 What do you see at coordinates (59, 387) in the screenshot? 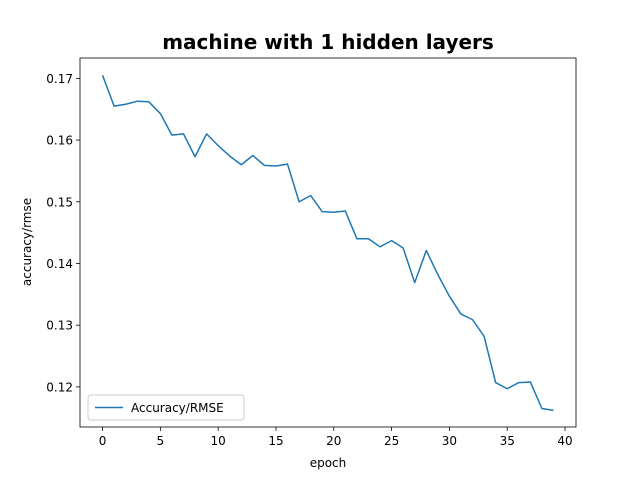
I see `y-tick-label: 0.12` at bounding box center [59, 387].